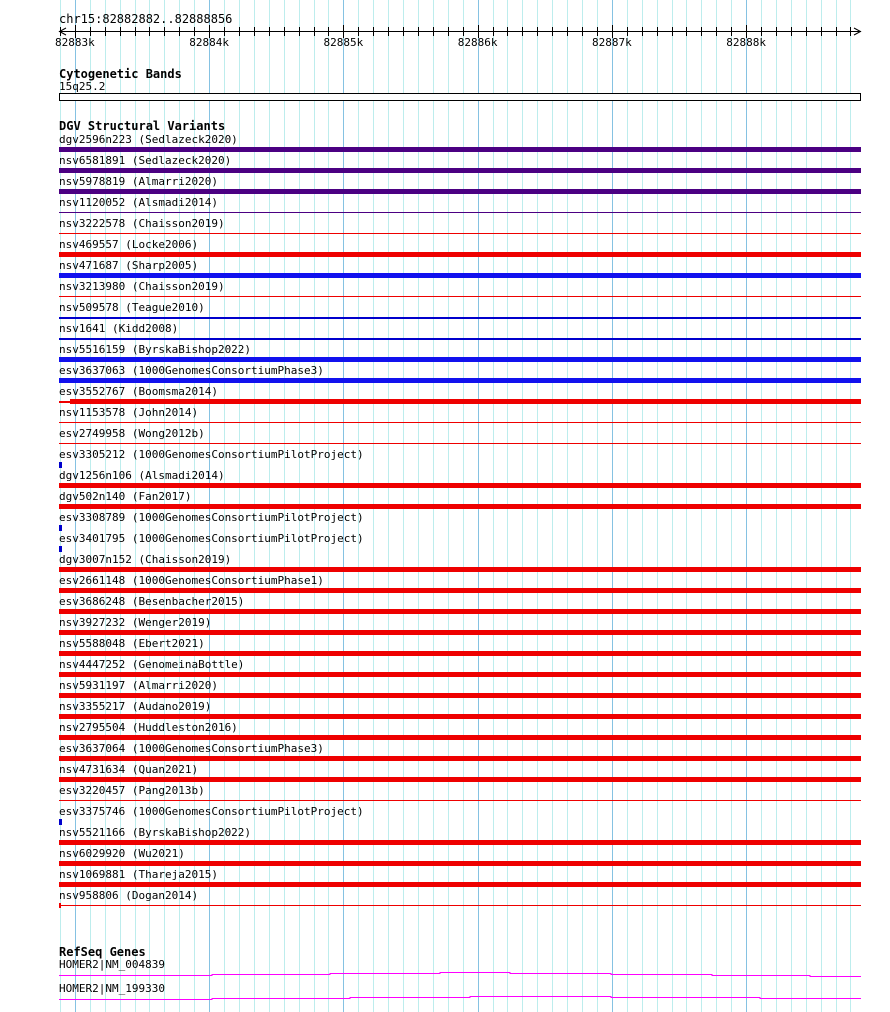 Image resolution: width=890 pixels, height=1012 pixels. Describe the element at coordinates (125, 496) in the screenshot. I see `variant-label: dgv502n140 (Fan2017)` at that location.